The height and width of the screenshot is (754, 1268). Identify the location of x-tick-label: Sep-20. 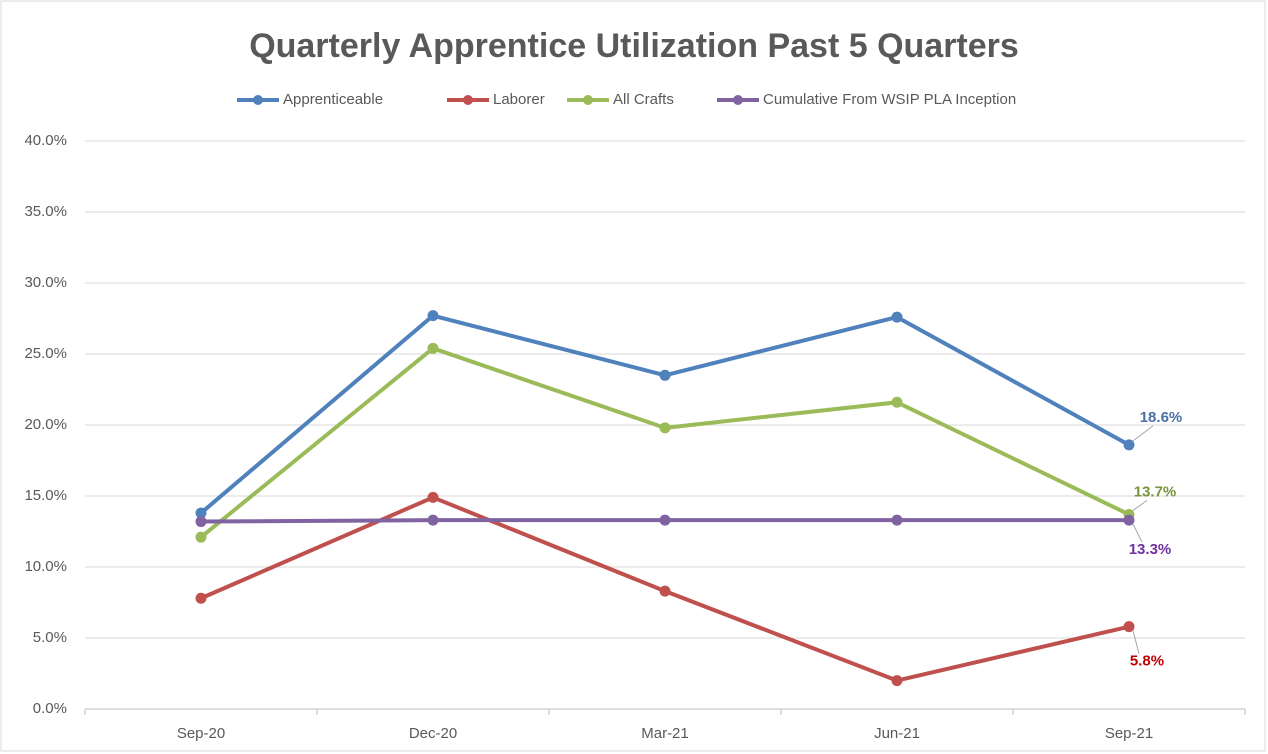
(201, 733).